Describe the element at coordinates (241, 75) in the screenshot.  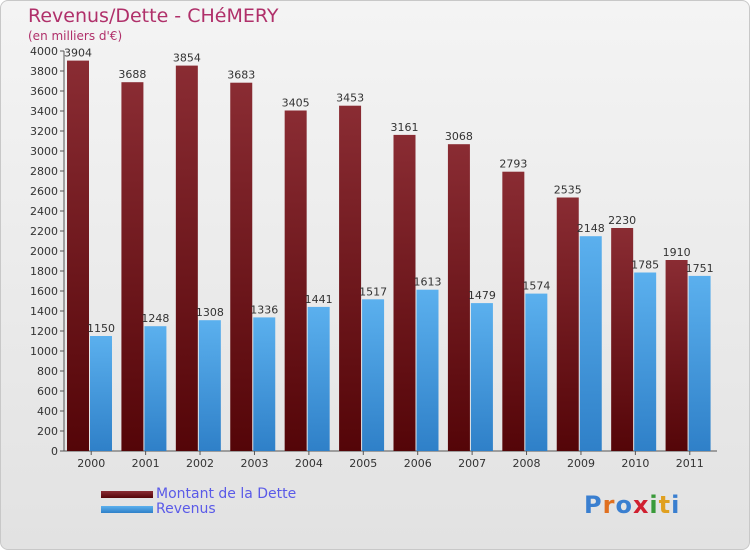
I see `value-label-dette-2003: 3683` at that location.